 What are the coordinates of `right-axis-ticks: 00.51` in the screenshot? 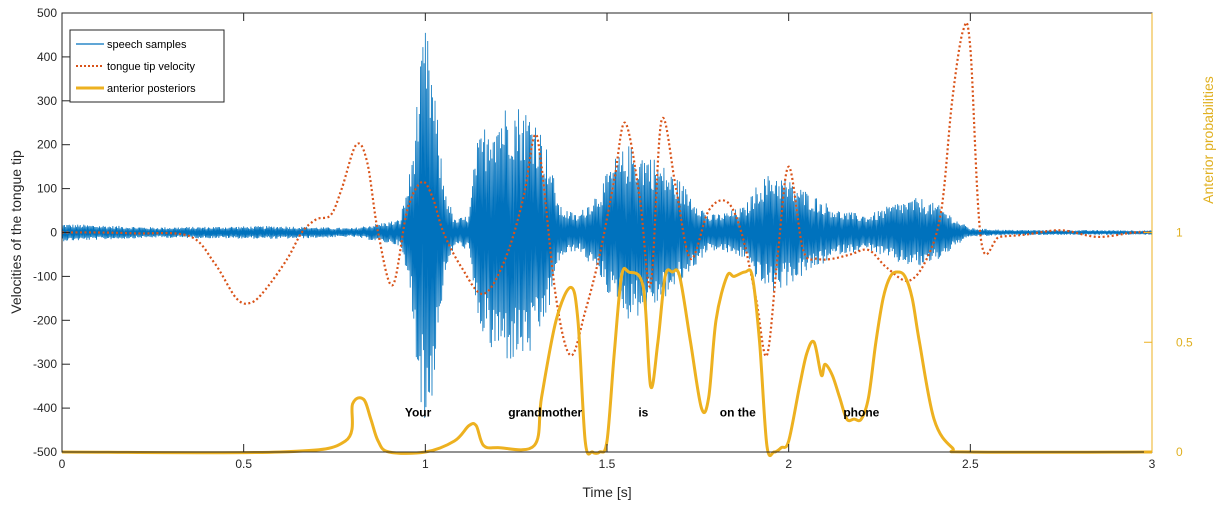 It's located at (1168, 342).